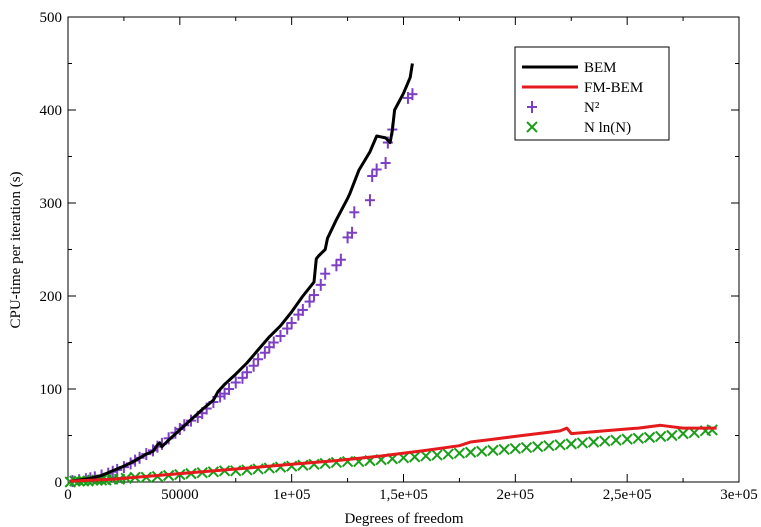 Image resolution: width=761 pixels, height=527 pixels. I want to click on y-tick-label: 400, so click(51, 111).